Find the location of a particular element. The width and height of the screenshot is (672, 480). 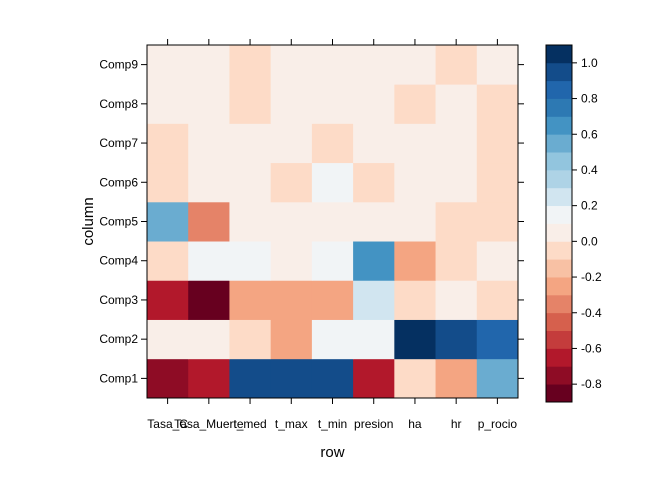

x-tick-label: t_min is located at coordinates (332, 424).